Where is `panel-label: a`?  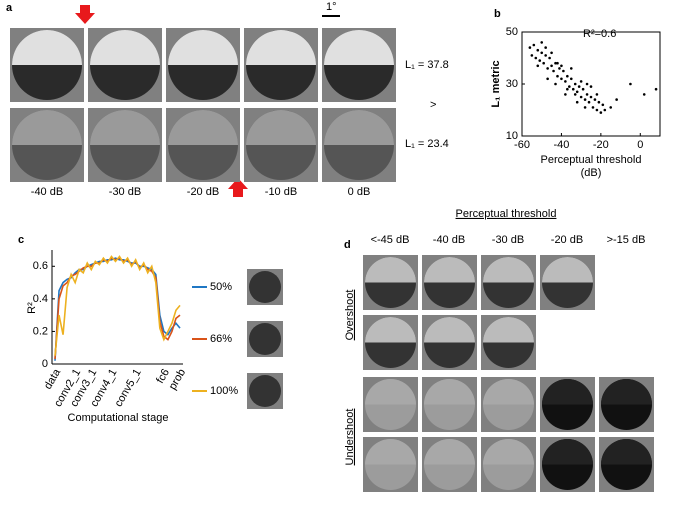 panel-label: a is located at coordinates (9, 8).